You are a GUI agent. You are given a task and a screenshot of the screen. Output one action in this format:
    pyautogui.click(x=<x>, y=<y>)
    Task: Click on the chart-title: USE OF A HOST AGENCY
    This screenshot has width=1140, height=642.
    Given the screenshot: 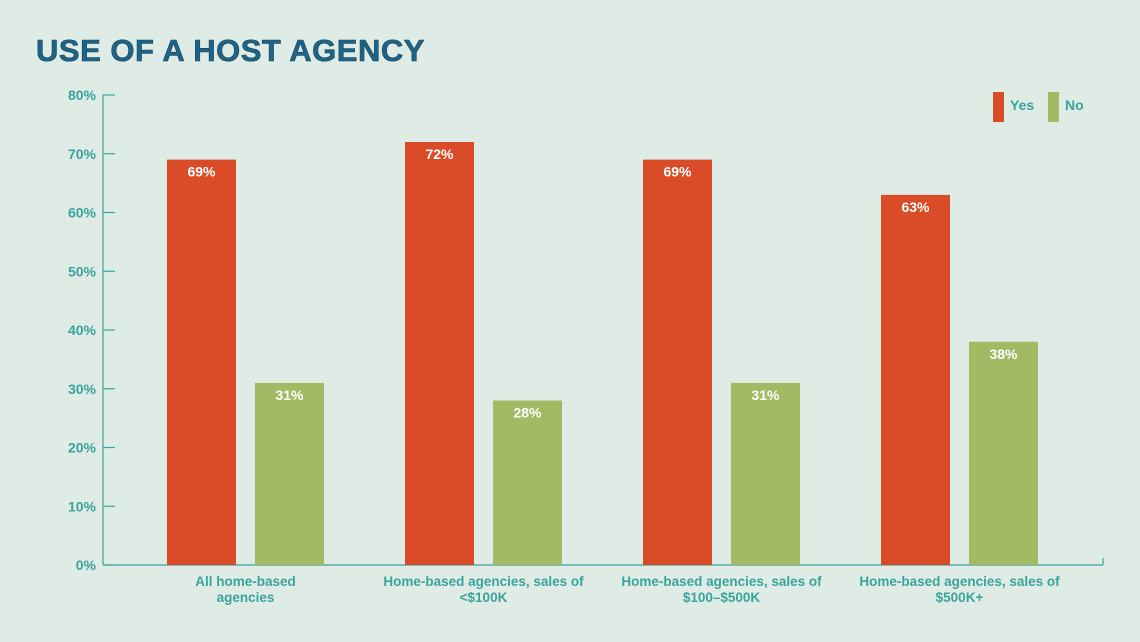 What is the action you would take?
    pyautogui.click(x=230, y=50)
    